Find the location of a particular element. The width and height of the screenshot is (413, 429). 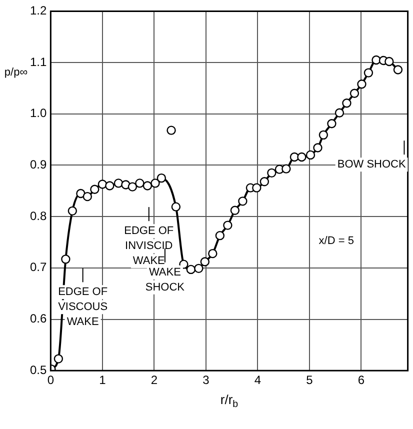

x-tick-label: 0 is located at coordinates (50, 380).